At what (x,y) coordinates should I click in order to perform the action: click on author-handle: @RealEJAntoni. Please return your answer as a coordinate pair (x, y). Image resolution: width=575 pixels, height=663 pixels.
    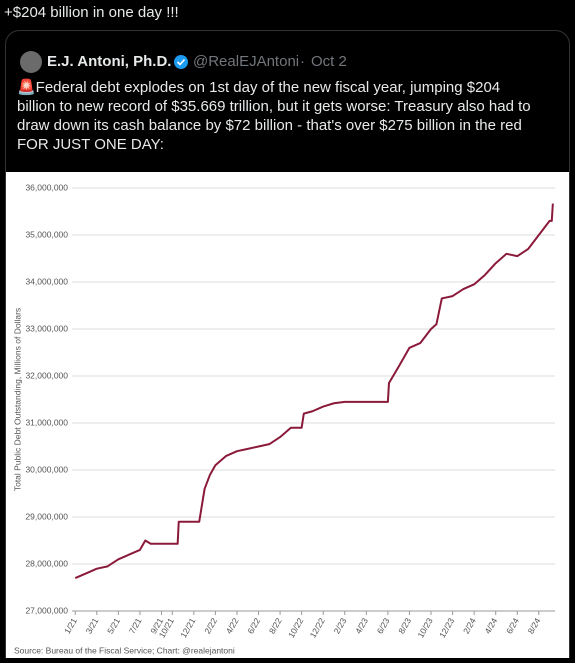
    Looking at the image, I should click on (246, 61).